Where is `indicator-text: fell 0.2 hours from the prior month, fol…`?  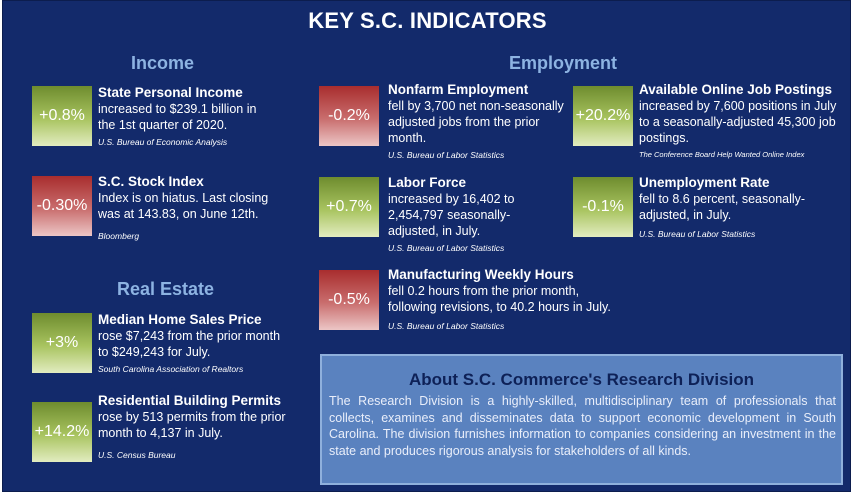 indicator-text: fell 0.2 hours from the prior month, fol… is located at coordinates (499, 299).